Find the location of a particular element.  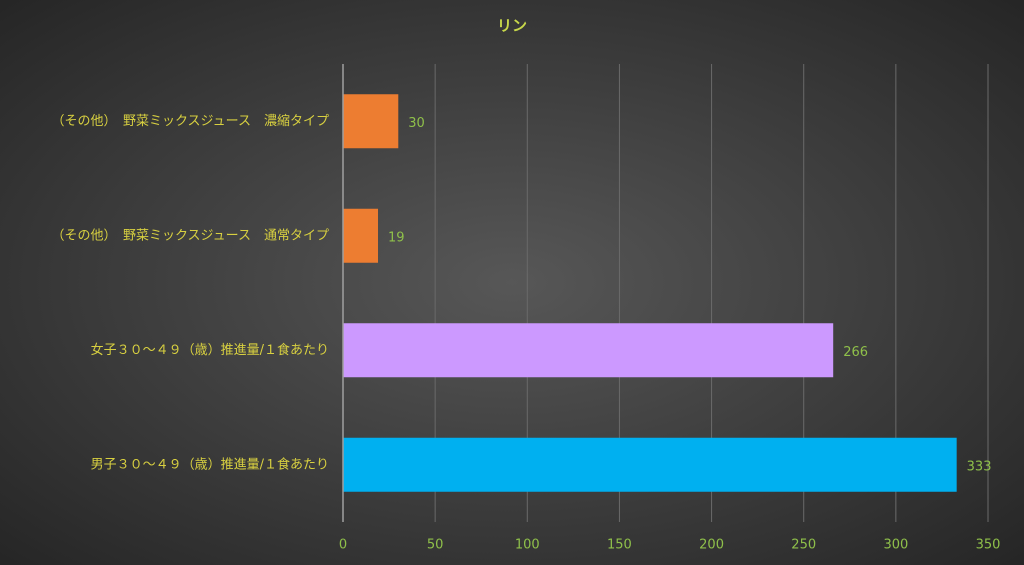

chart-title: リン is located at coordinates (512, 26).